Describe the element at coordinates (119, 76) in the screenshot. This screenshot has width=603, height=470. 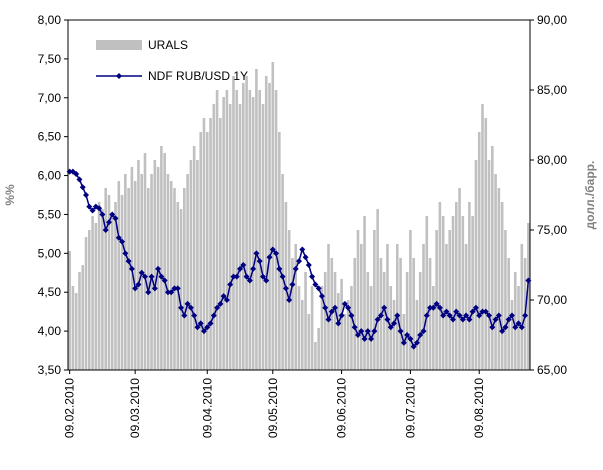
I see `legend-marker` at that location.